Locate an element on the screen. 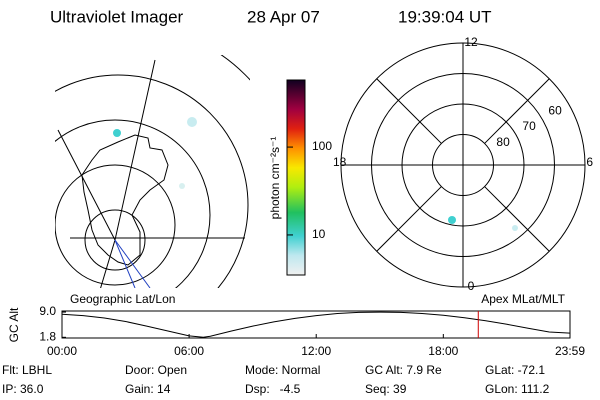 This screenshot has height=400, width=600. time: 19:39:04 UT is located at coordinates (445, 16).